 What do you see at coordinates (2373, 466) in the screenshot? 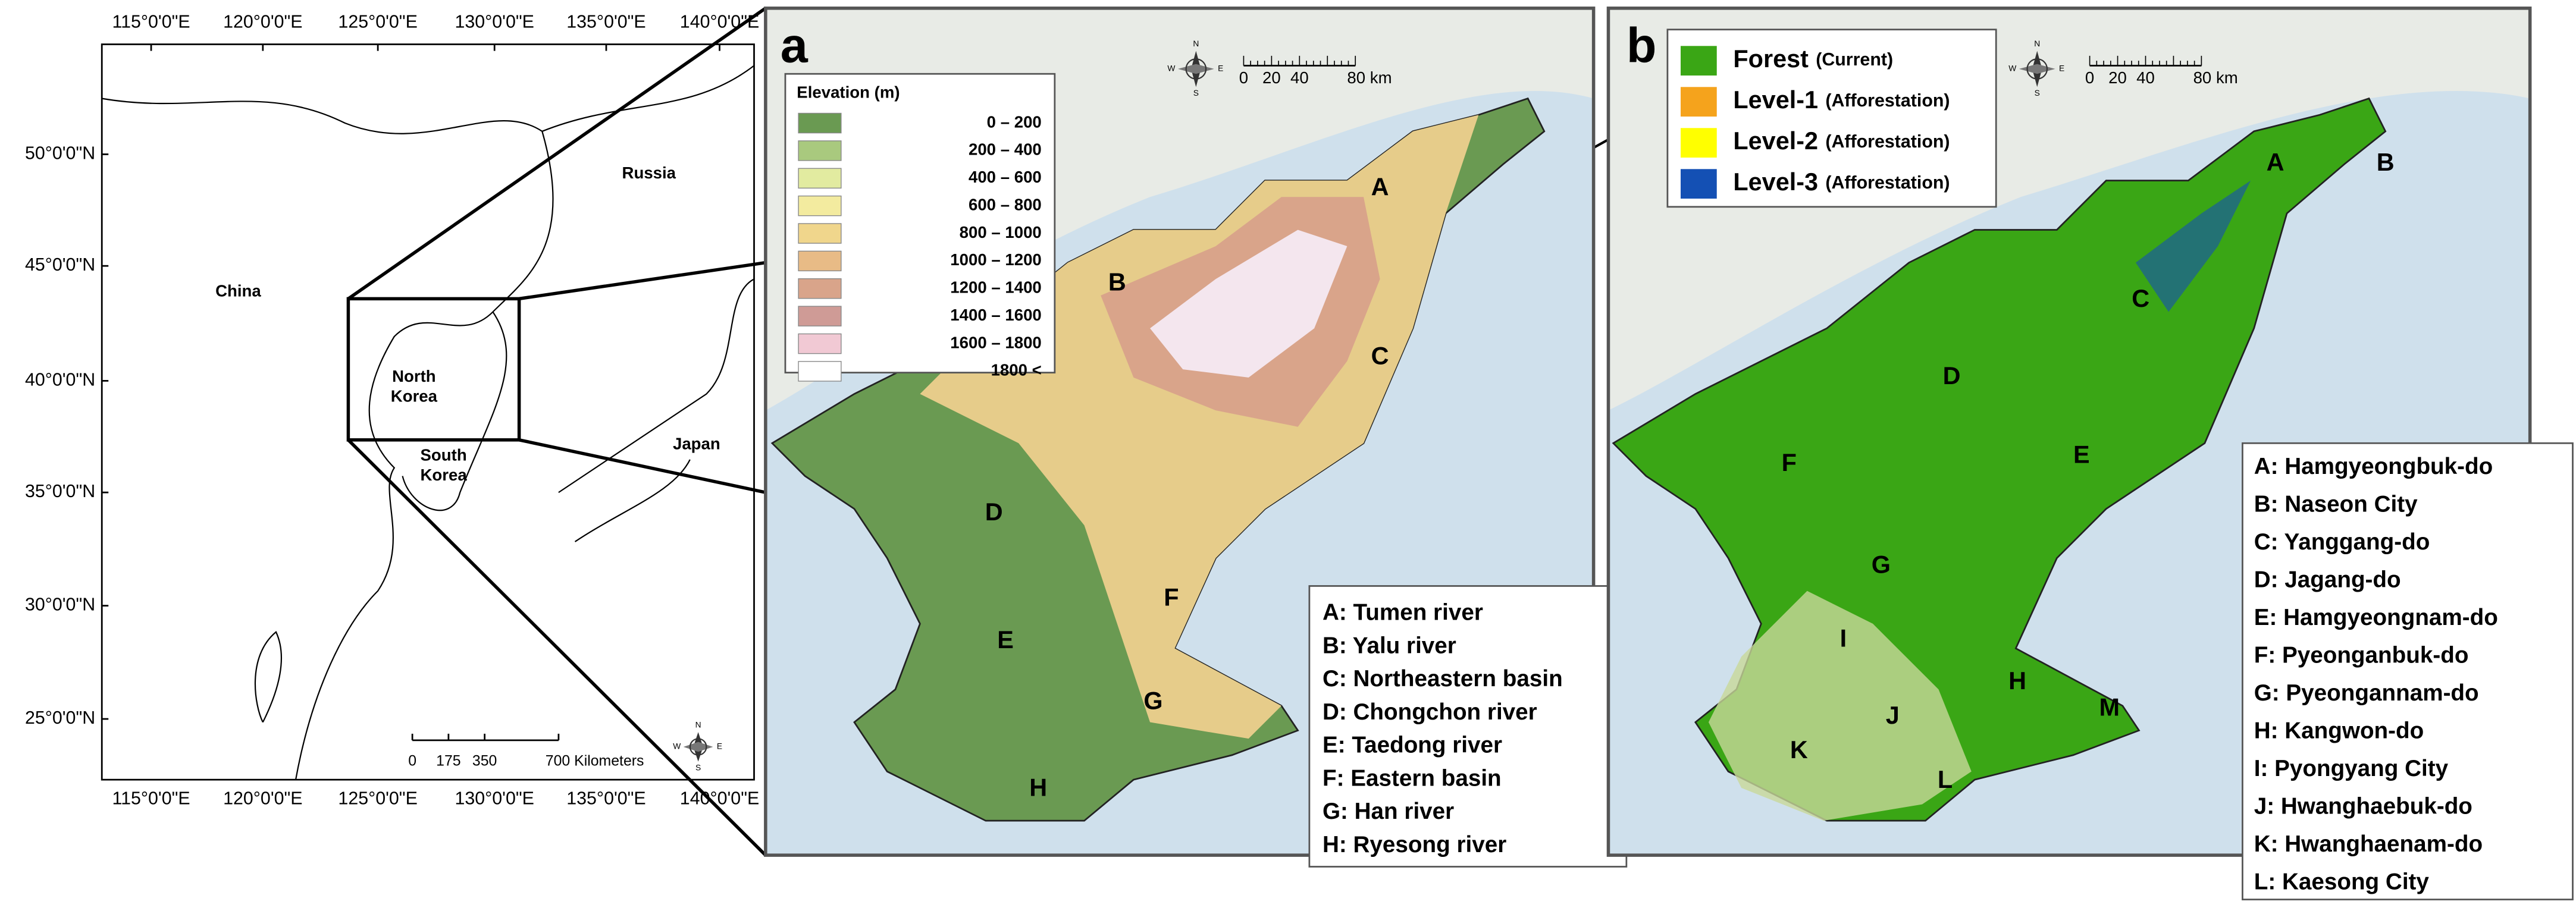
I see `key-entry: A: Hamgyeongbuk-do` at bounding box center [2373, 466].